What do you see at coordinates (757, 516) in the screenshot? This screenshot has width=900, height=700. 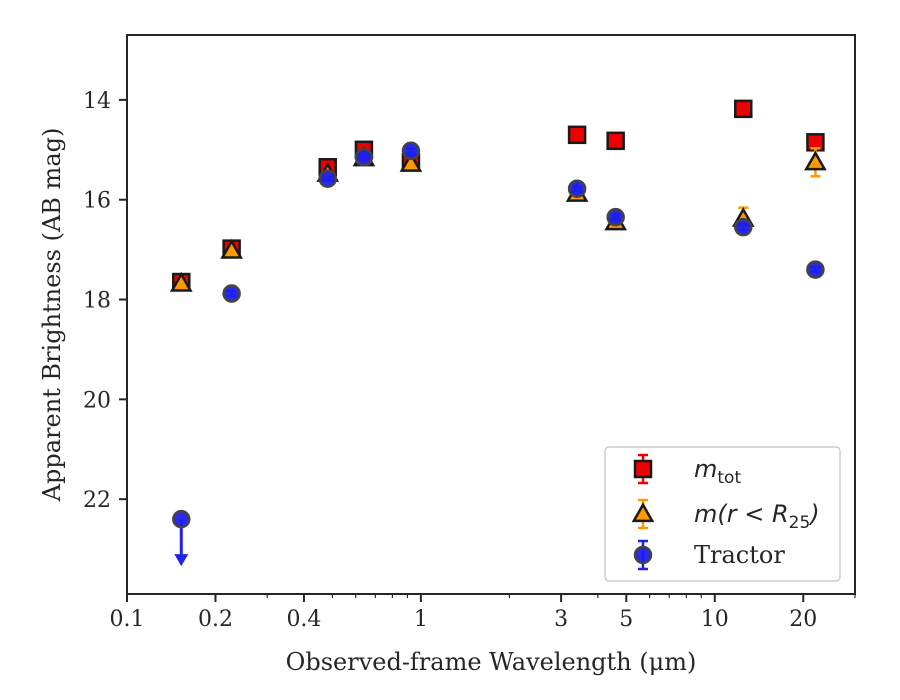 I see `legend-label: m(r < R25)` at bounding box center [757, 516].